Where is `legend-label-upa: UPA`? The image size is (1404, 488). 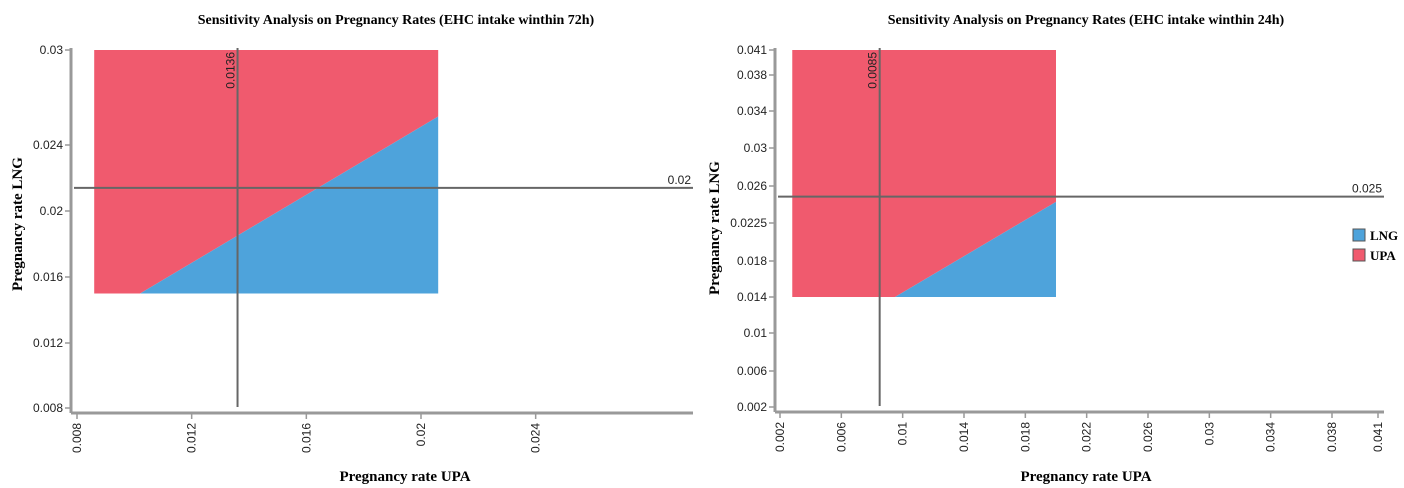 legend-label-upa: UPA is located at coordinates (1383, 255).